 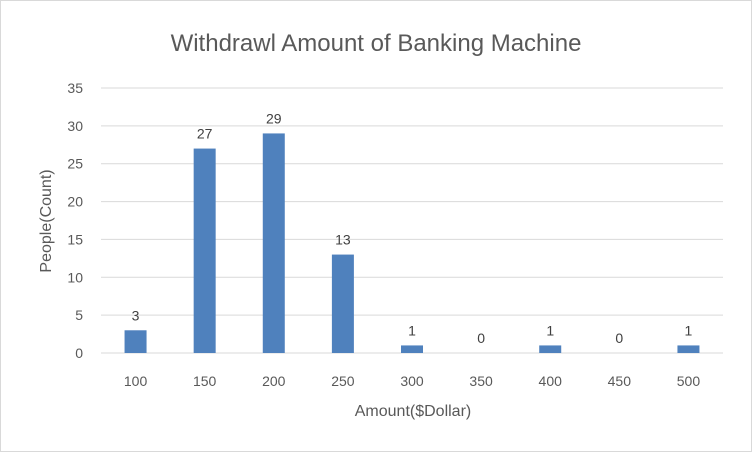 What do you see at coordinates (75, 202) in the screenshot?
I see `y-tick-label: 20` at bounding box center [75, 202].